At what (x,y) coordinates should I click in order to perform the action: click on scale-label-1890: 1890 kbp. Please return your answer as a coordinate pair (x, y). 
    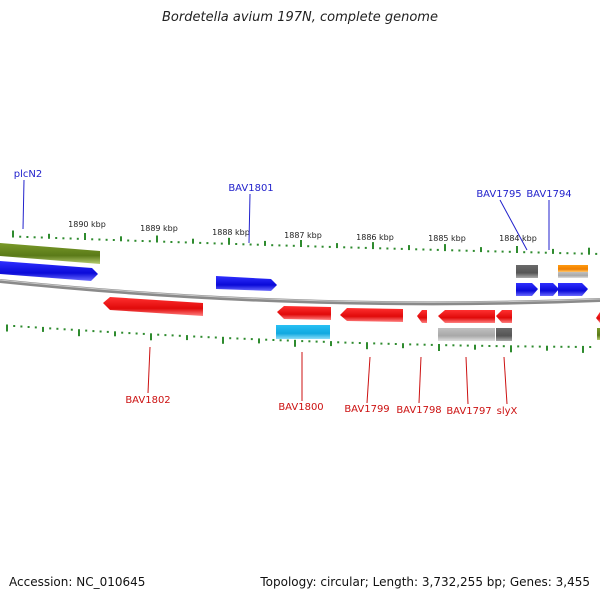
    Looking at the image, I should click on (87, 224).